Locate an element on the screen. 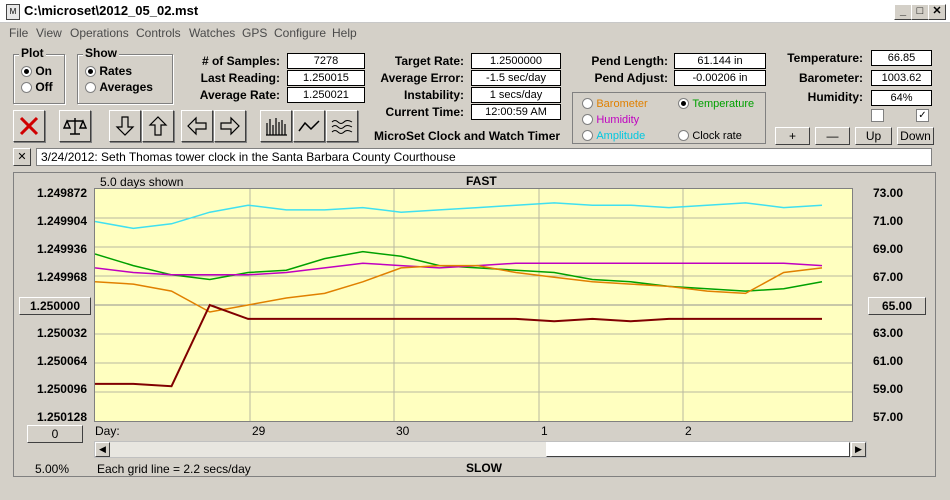 This screenshot has width=950, height=500. current-time-label: Current Time: is located at coordinates (424, 112).